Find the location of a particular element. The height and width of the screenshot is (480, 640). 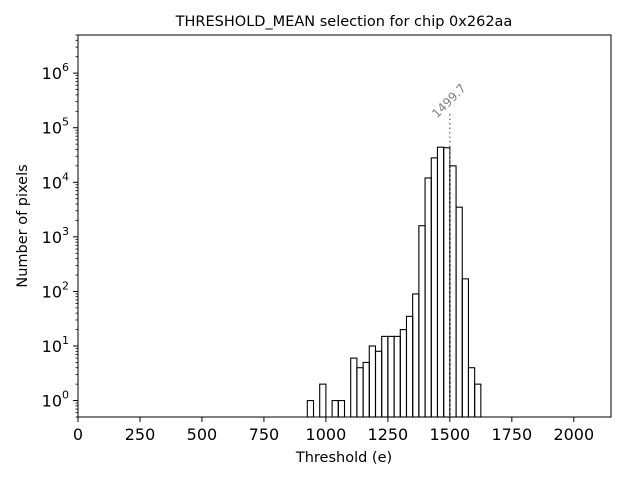

y-axis-label: Number of pixels is located at coordinates (23, 225).